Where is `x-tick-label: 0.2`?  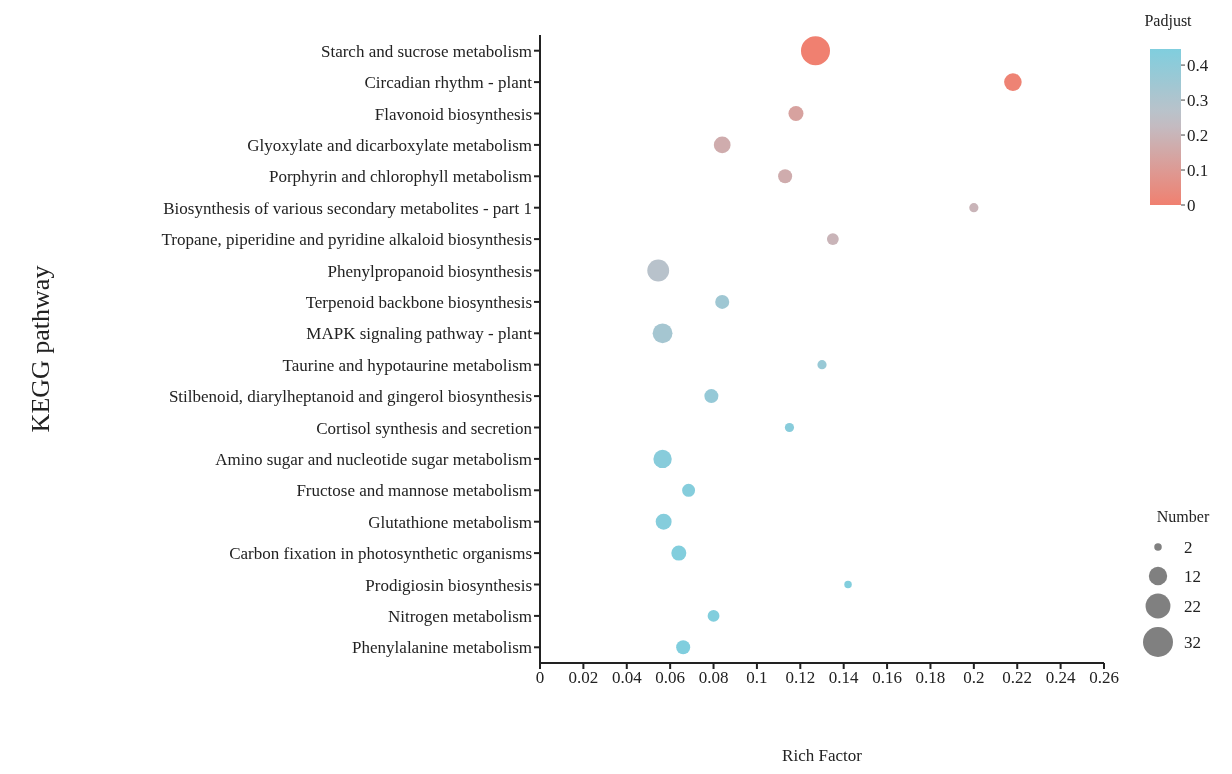 x-tick-label: 0.2 is located at coordinates (974, 678).